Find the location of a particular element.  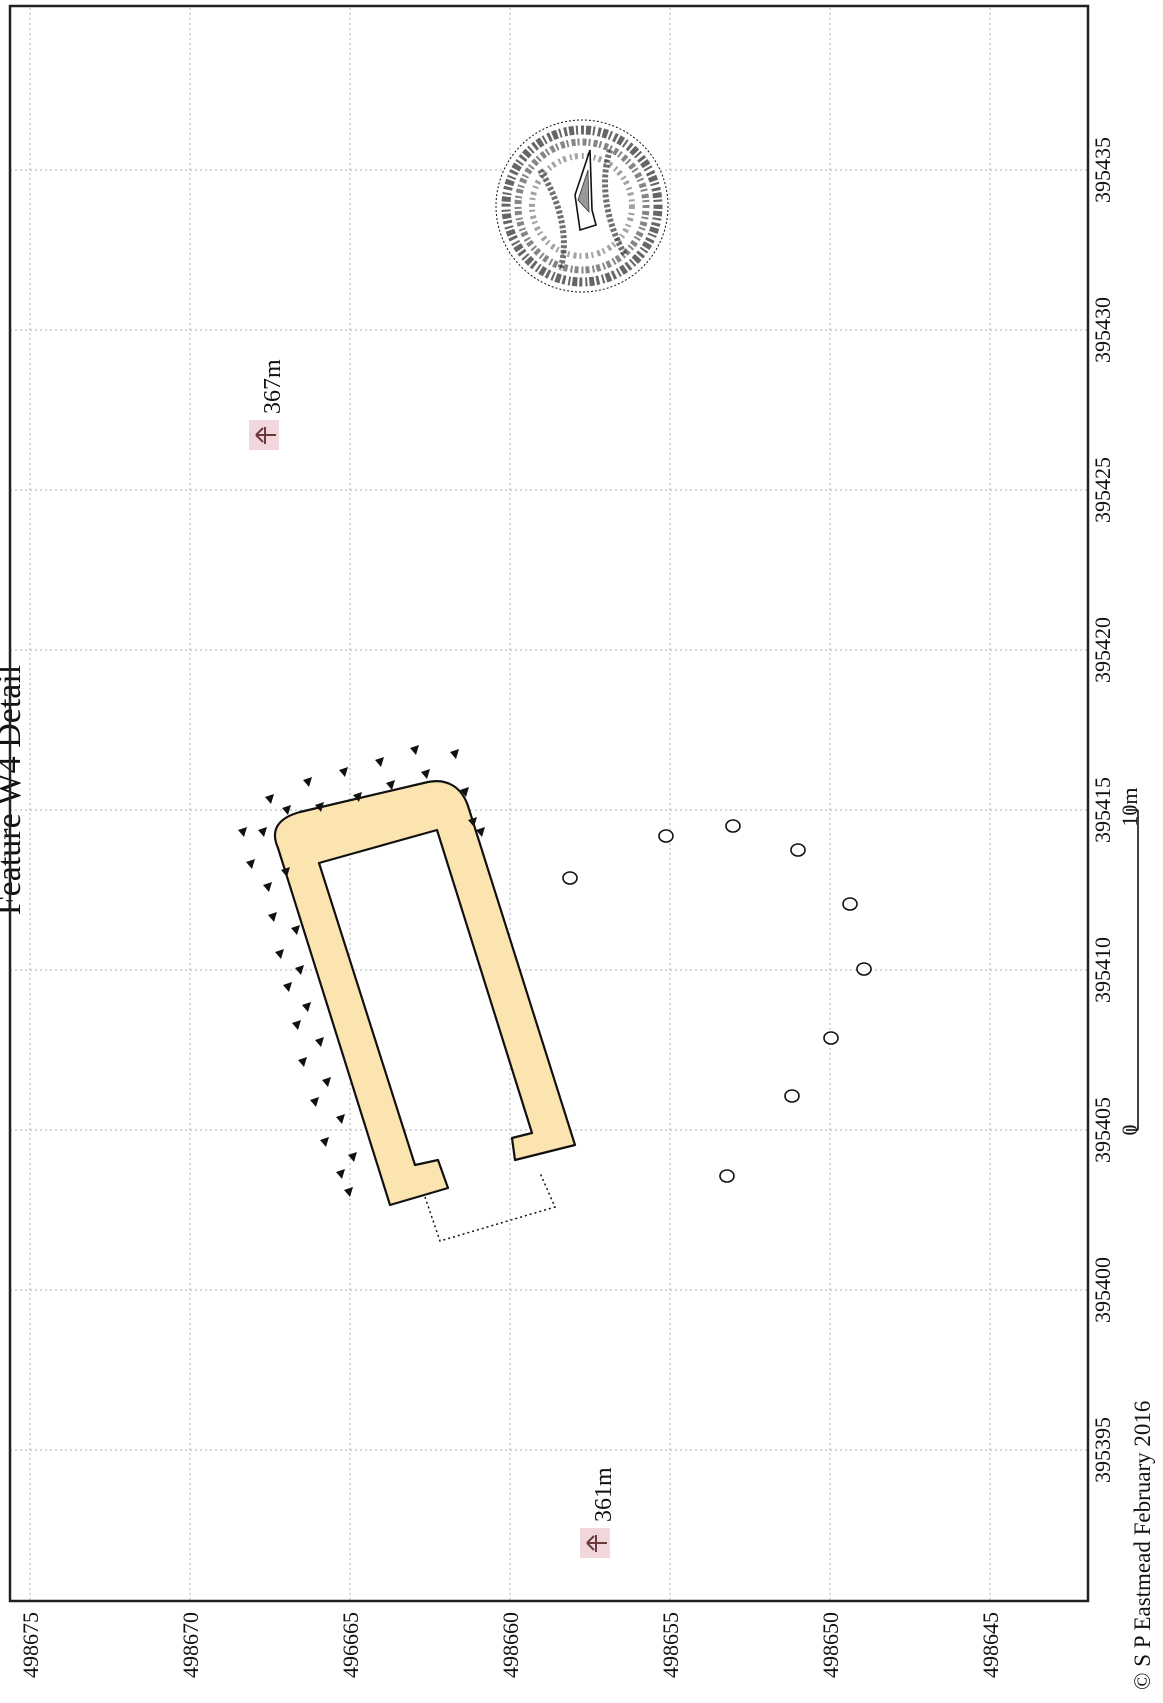

northing-label: 498670 is located at coordinates (190, 1645).